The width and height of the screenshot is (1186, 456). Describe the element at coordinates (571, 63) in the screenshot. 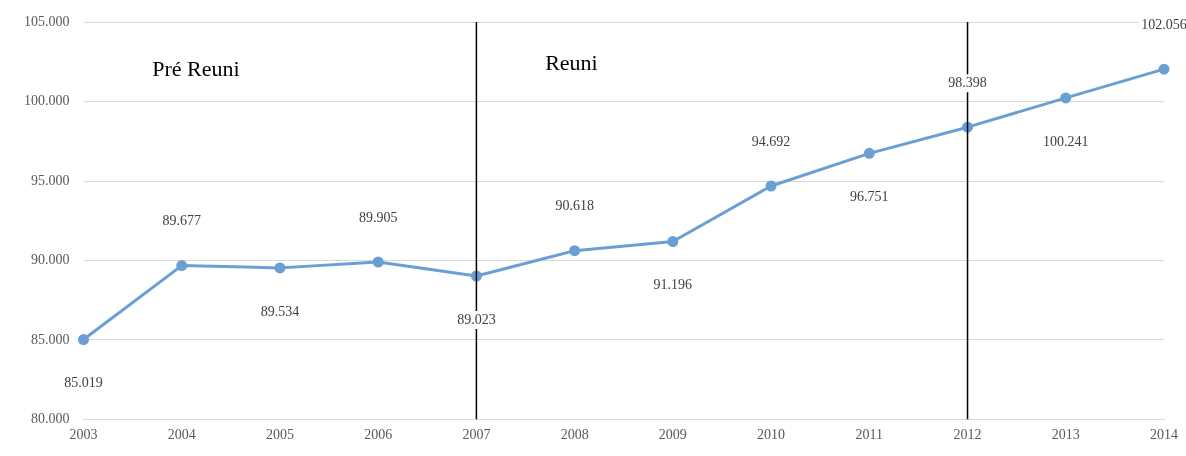

I see `annotation: Reuni` at that location.